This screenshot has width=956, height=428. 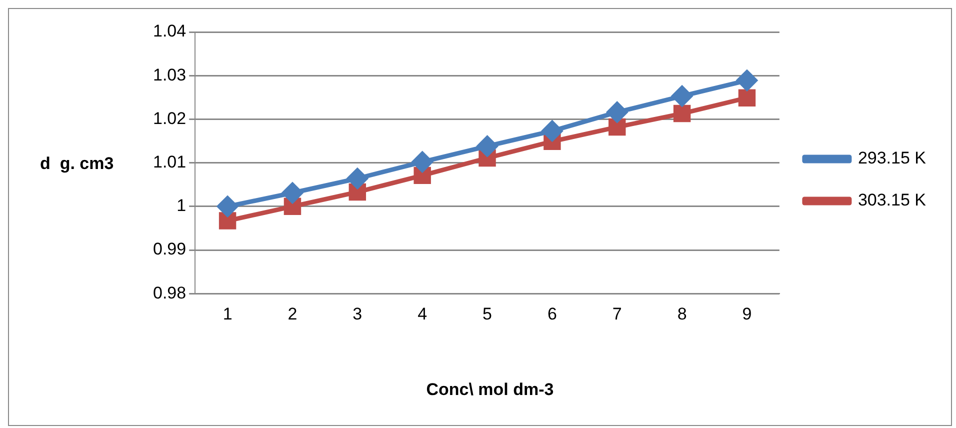 I want to click on x-tick-label: 5, so click(x=487, y=314).